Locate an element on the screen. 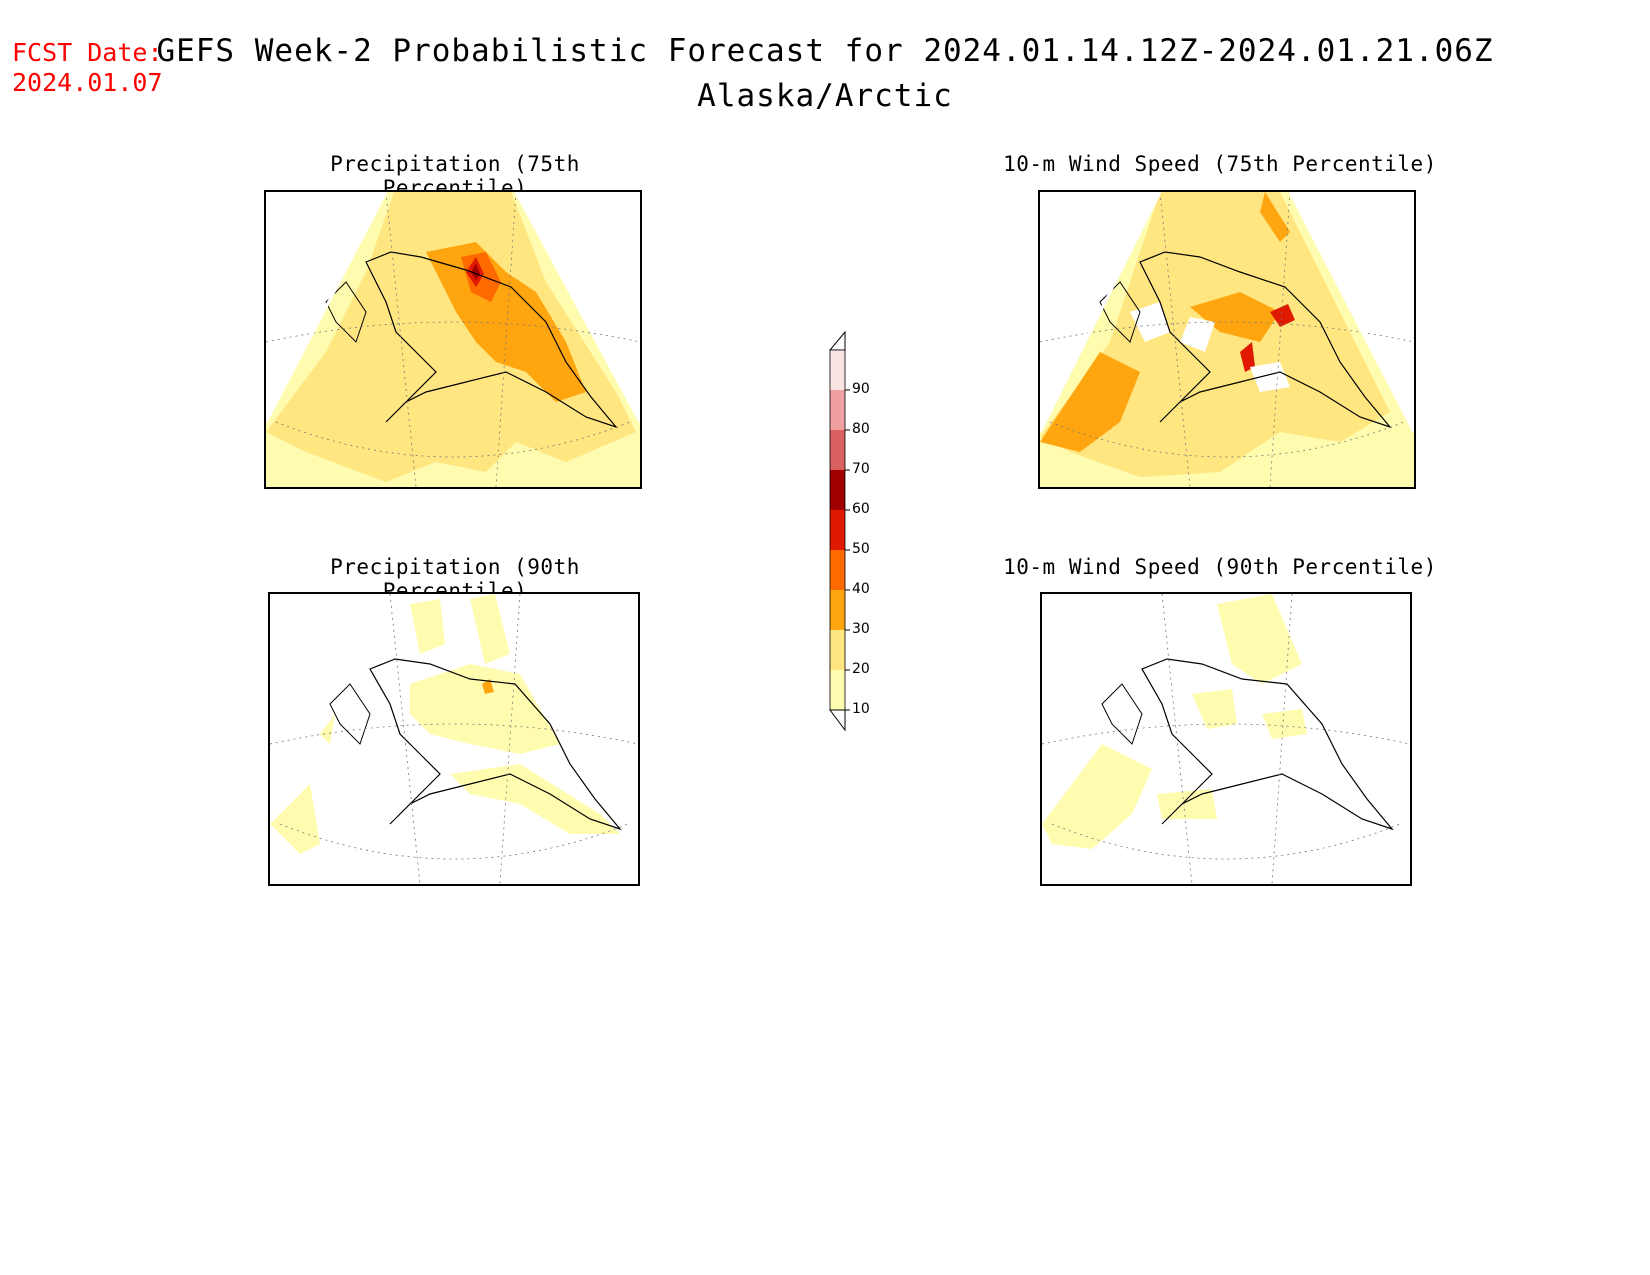 The height and width of the screenshot is (1275, 1650). colorbar-label: 40 is located at coordinates (861, 589).